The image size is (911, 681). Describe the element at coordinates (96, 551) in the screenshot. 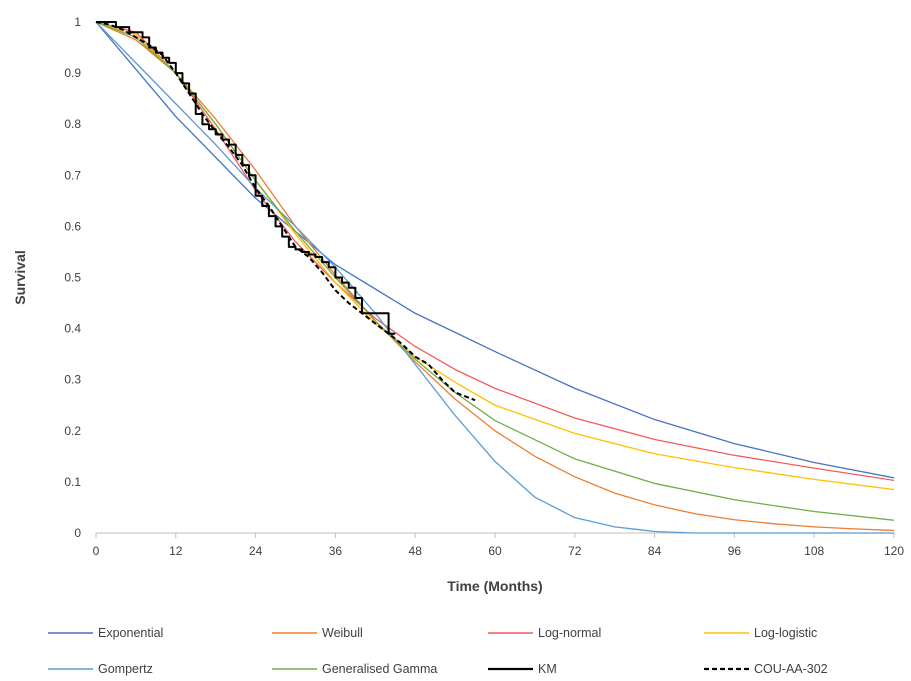

I see `x-tick-label: 0` at that location.